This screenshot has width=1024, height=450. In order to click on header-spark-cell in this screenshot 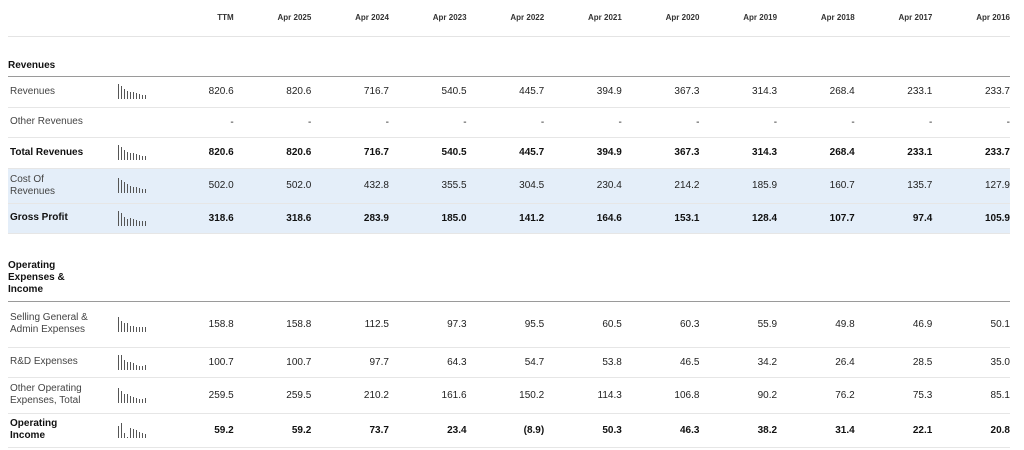, I will do `click(132, 18)`.